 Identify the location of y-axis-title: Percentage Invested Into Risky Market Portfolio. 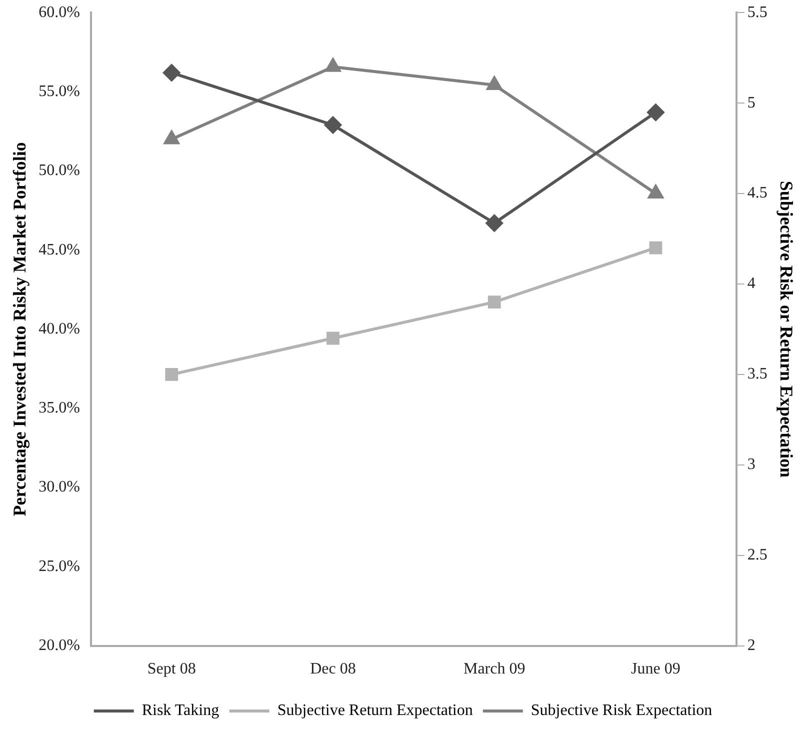
(19, 329).